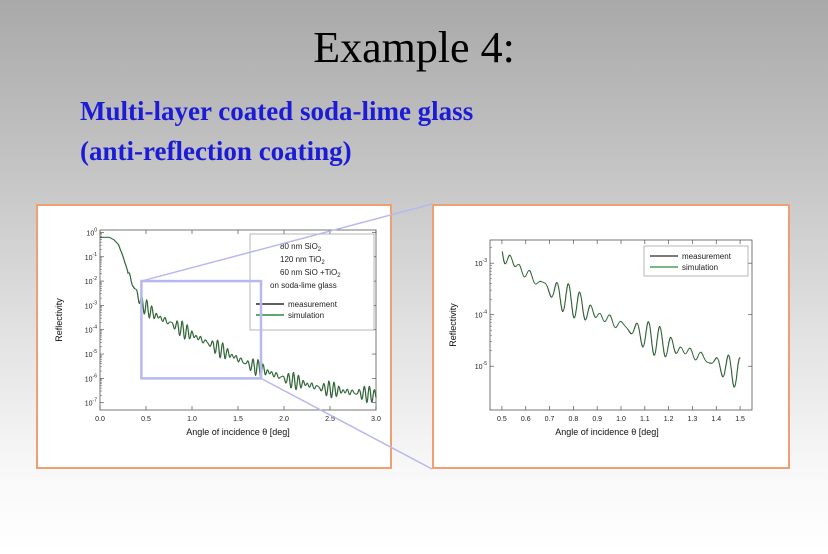 The width and height of the screenshot is (828, 554). What do you see at coordinates (669, 419) in the screenshot?
I see `x-tick-label: 1.2` at bounding box center [669, 419].